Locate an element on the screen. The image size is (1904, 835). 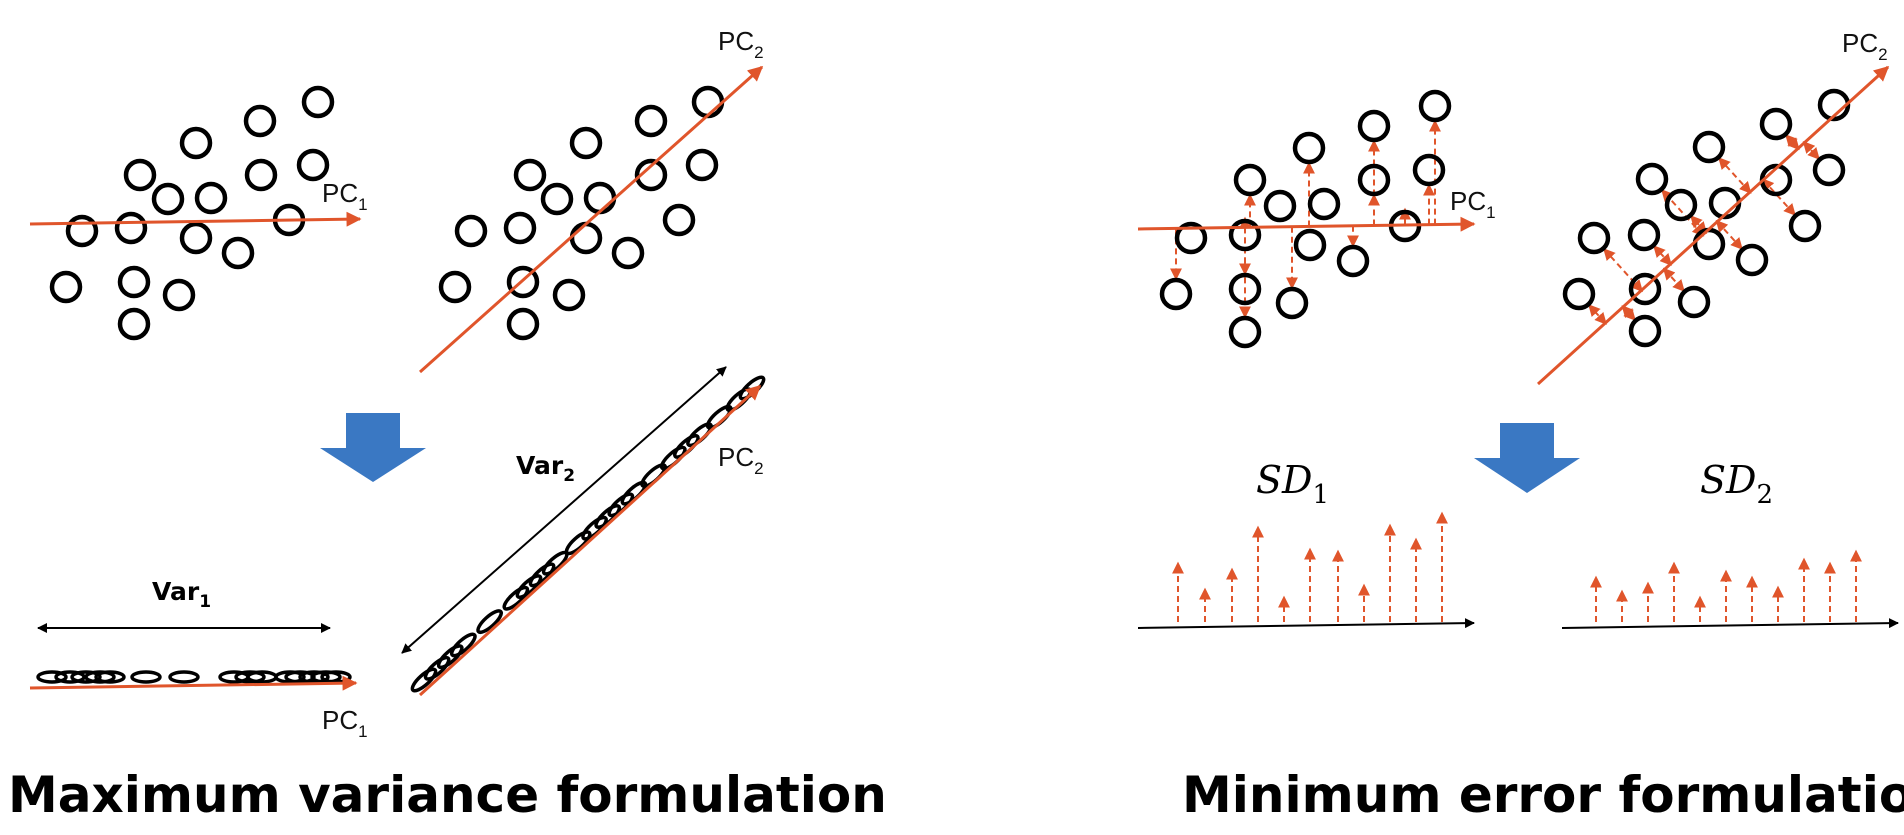
min-error-title: Minimum error formulation is located at coordinates (1543, 795).